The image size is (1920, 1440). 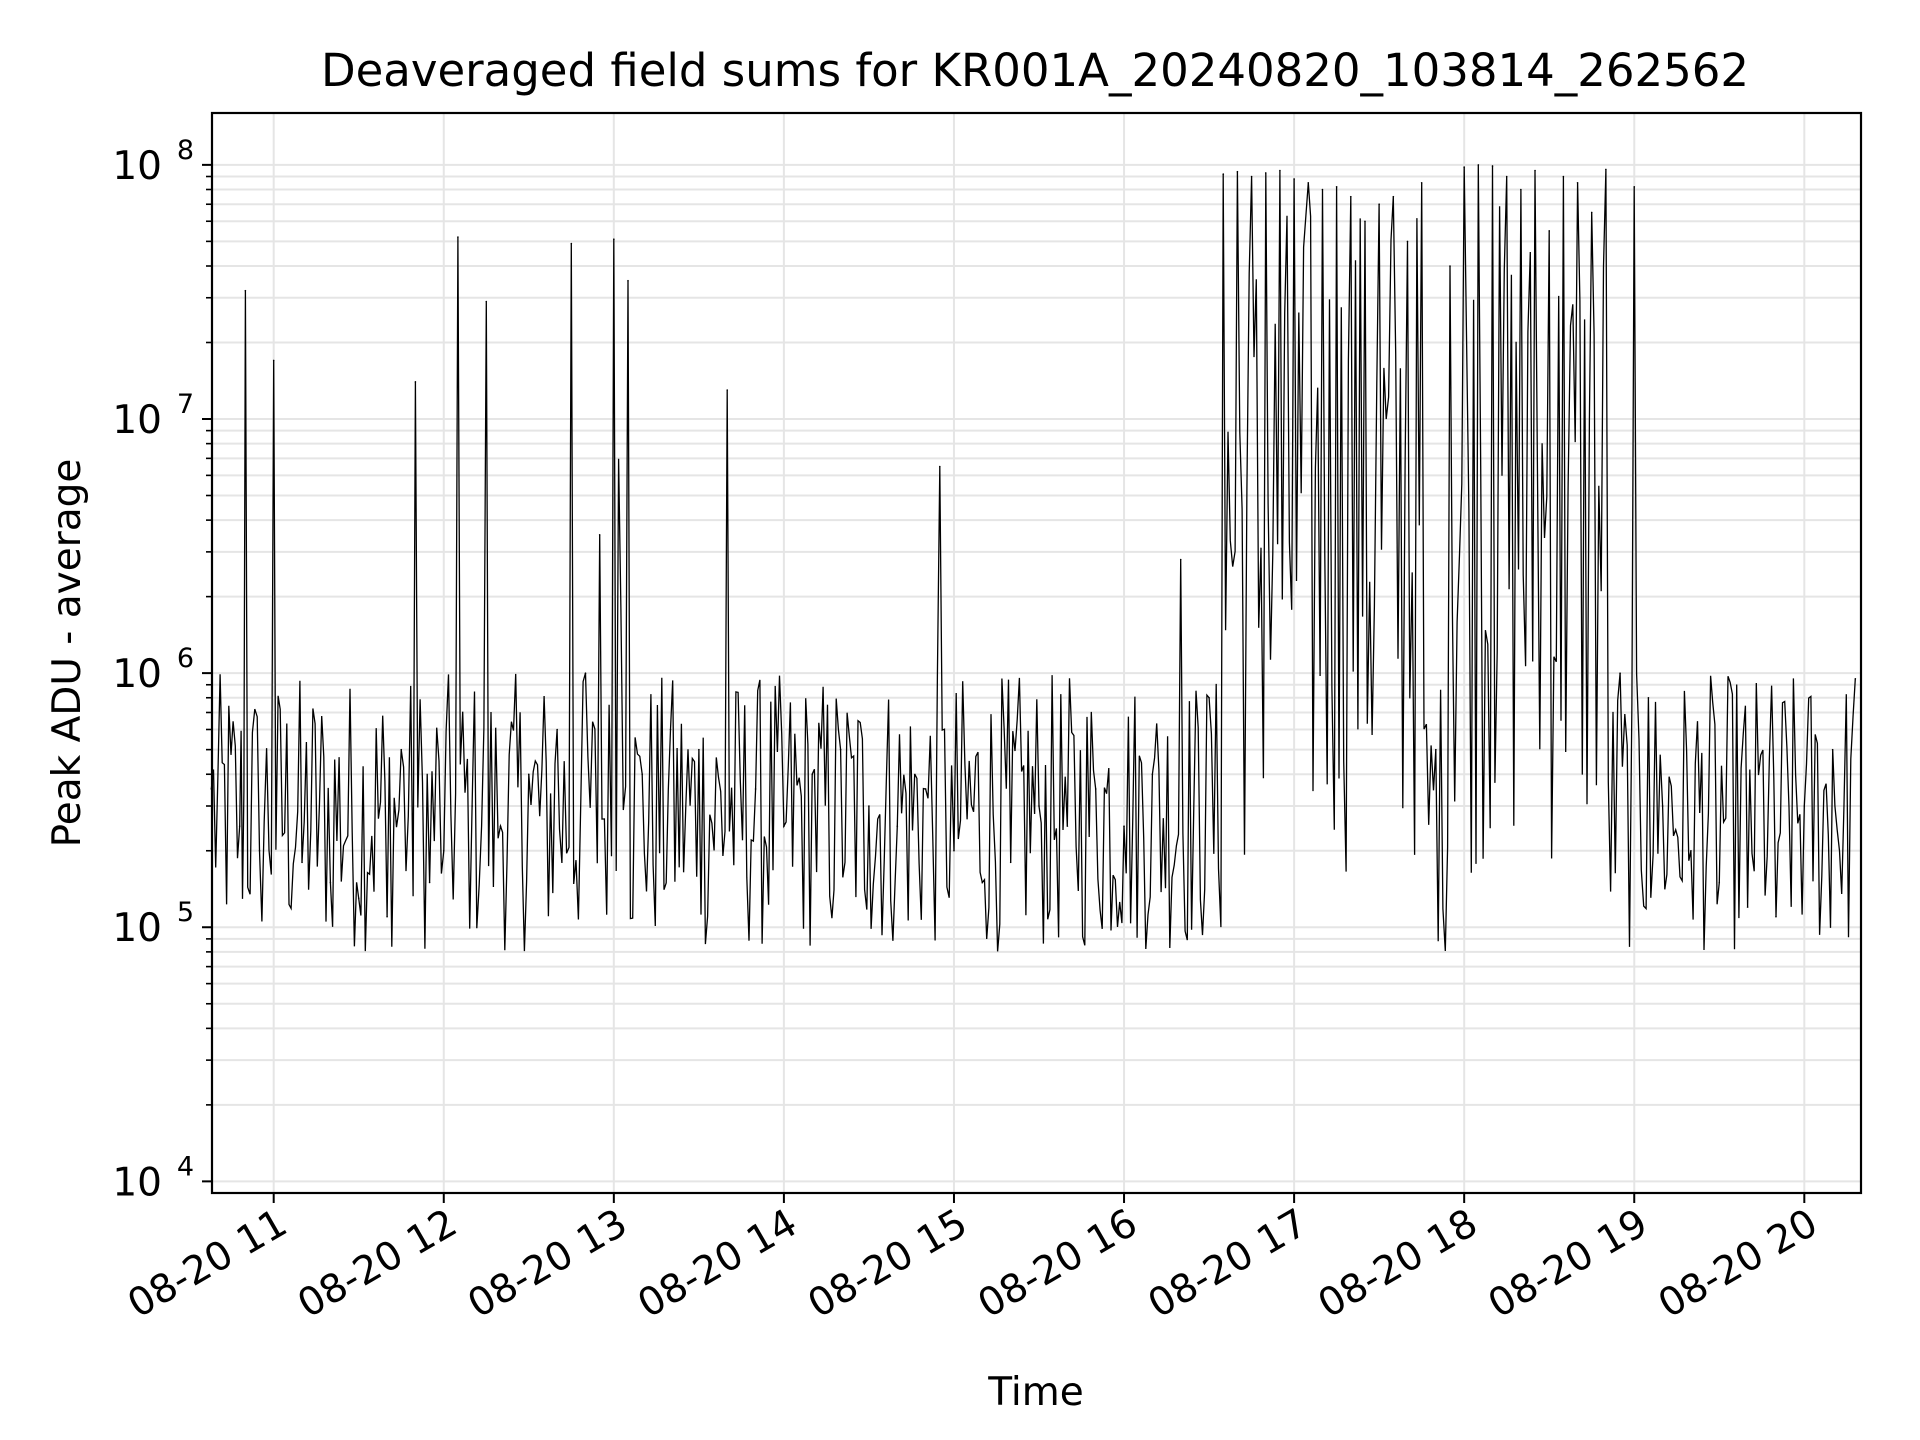 I want to click on y-axis-ticks: 10 4 10 5 10 6 10 7 10 8, so click(x=162, y=670).